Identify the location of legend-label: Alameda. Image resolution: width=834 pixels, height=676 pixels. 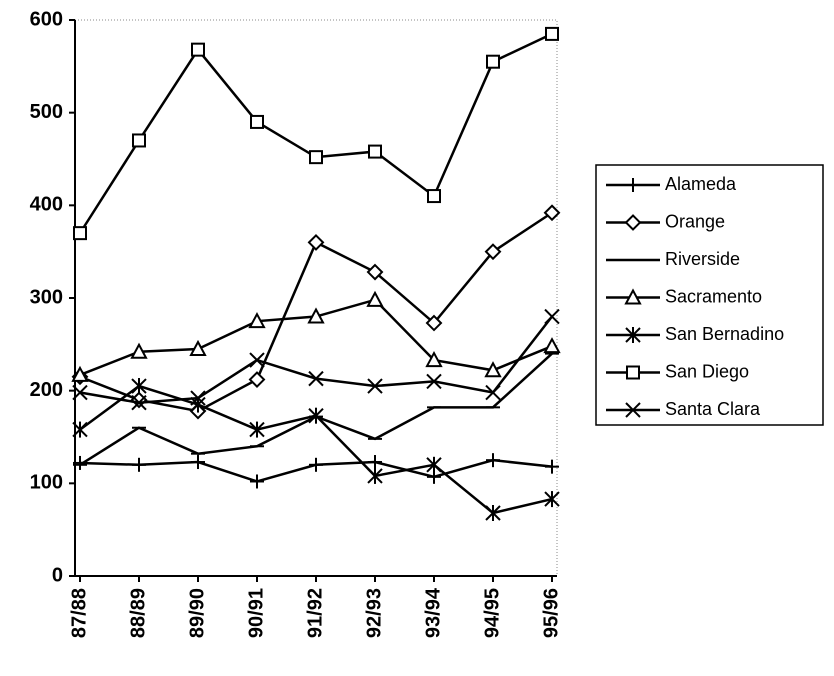
(701, 184).